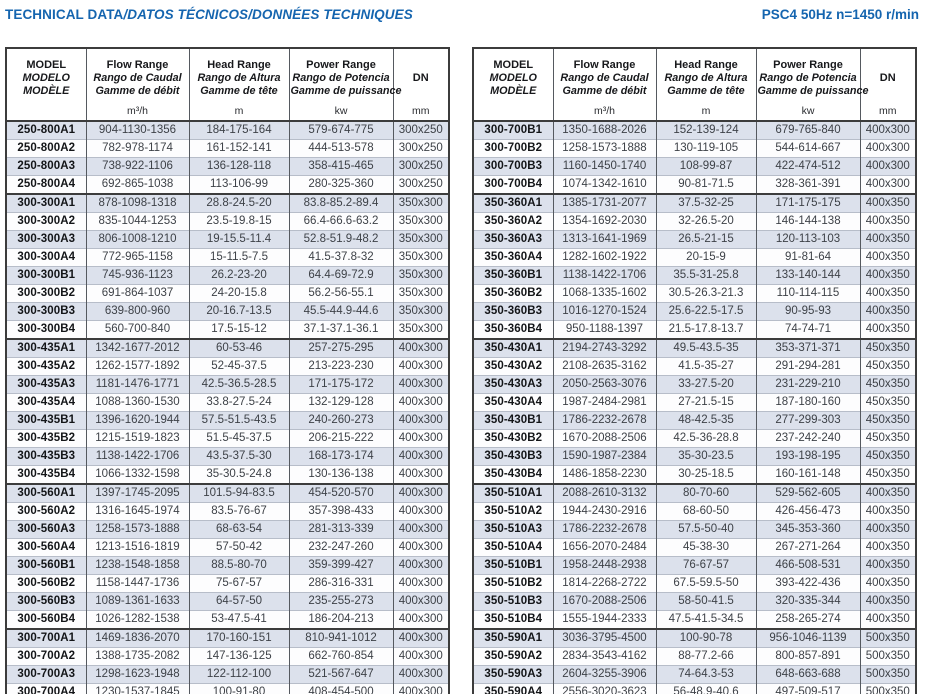  What do you see at coordinates (46, 619) in the screenshot?
I see `cell-model: 300-560B4` at bounding box center [46, 619].